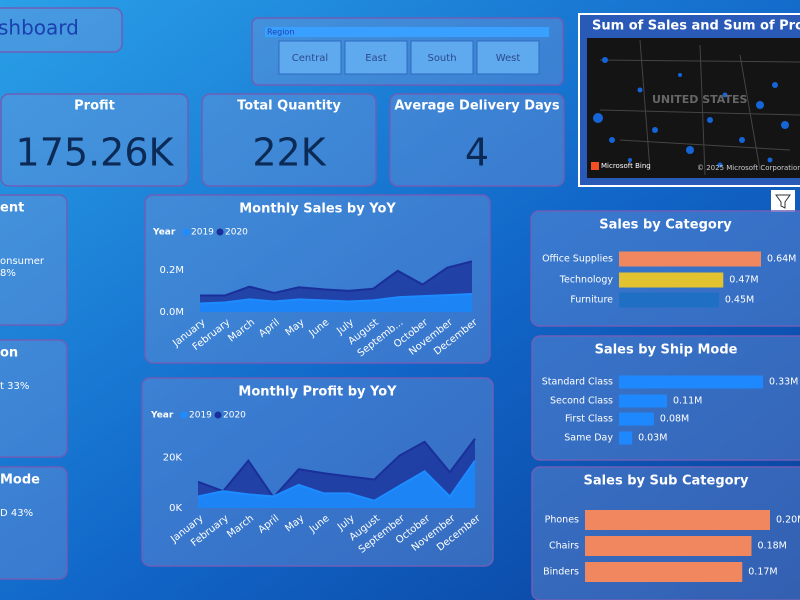 The width and height of the screenshot is (800, 600). I want to click on map-bubbles, so click(691, 112).